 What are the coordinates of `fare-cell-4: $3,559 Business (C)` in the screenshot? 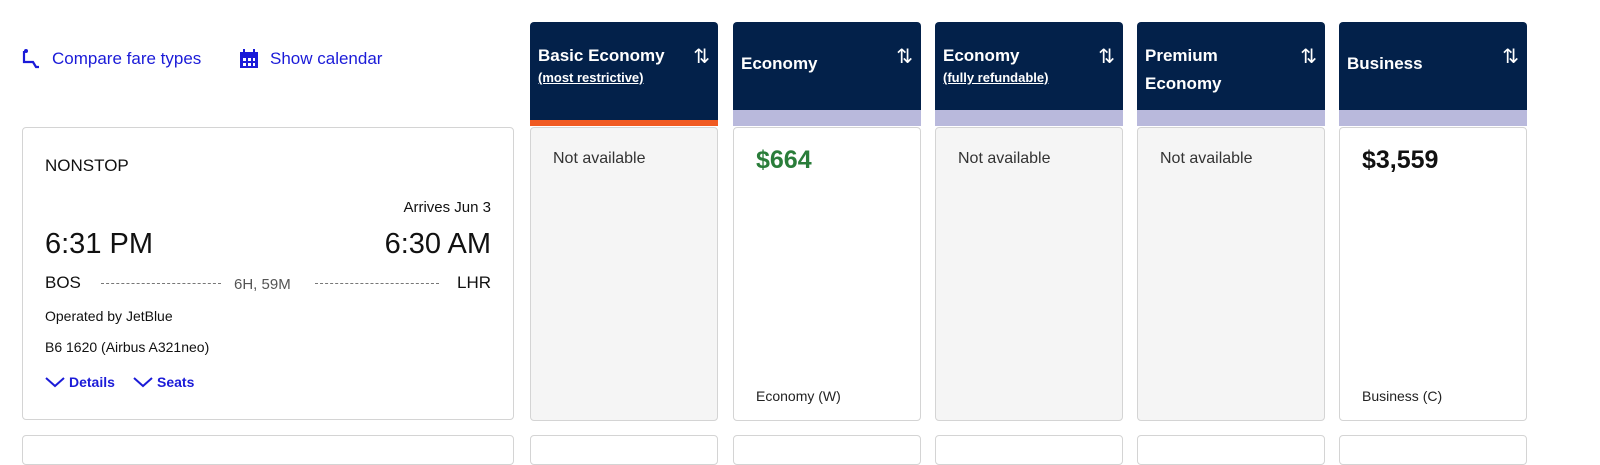 It's located at (1433, 274).